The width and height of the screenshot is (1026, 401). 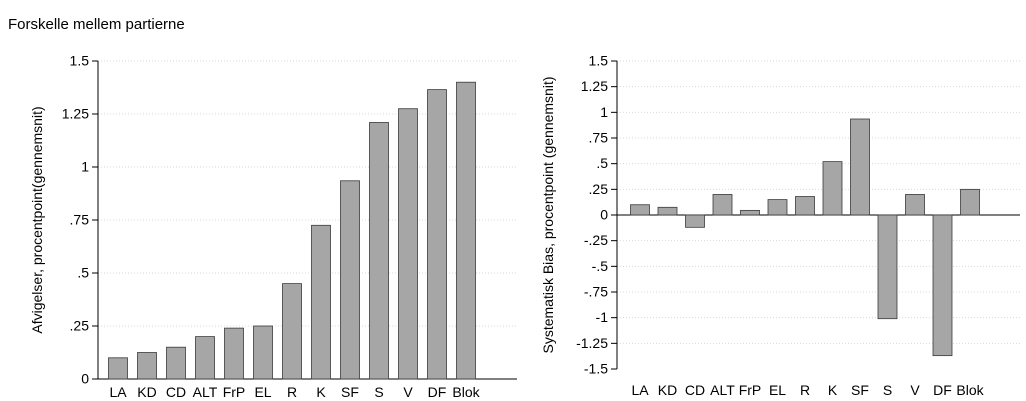 I want to click on chart1-ytick-label: 1.25, so click(x=75, y=114).